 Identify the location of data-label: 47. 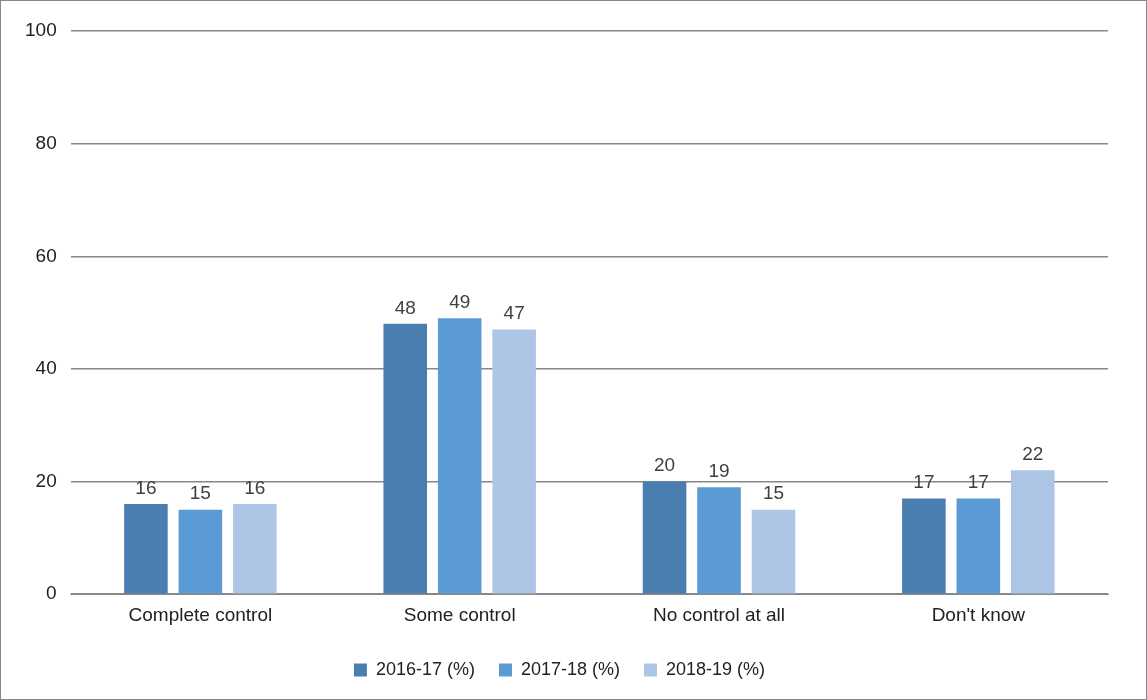
(514, 313).